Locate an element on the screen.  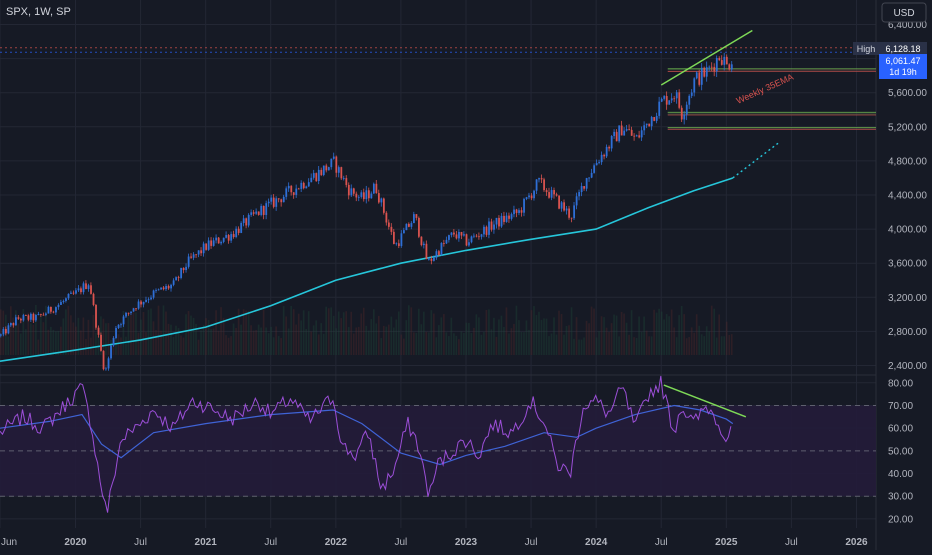
high-badge-value: 6,128.18 is located at coordinates (902, 49).